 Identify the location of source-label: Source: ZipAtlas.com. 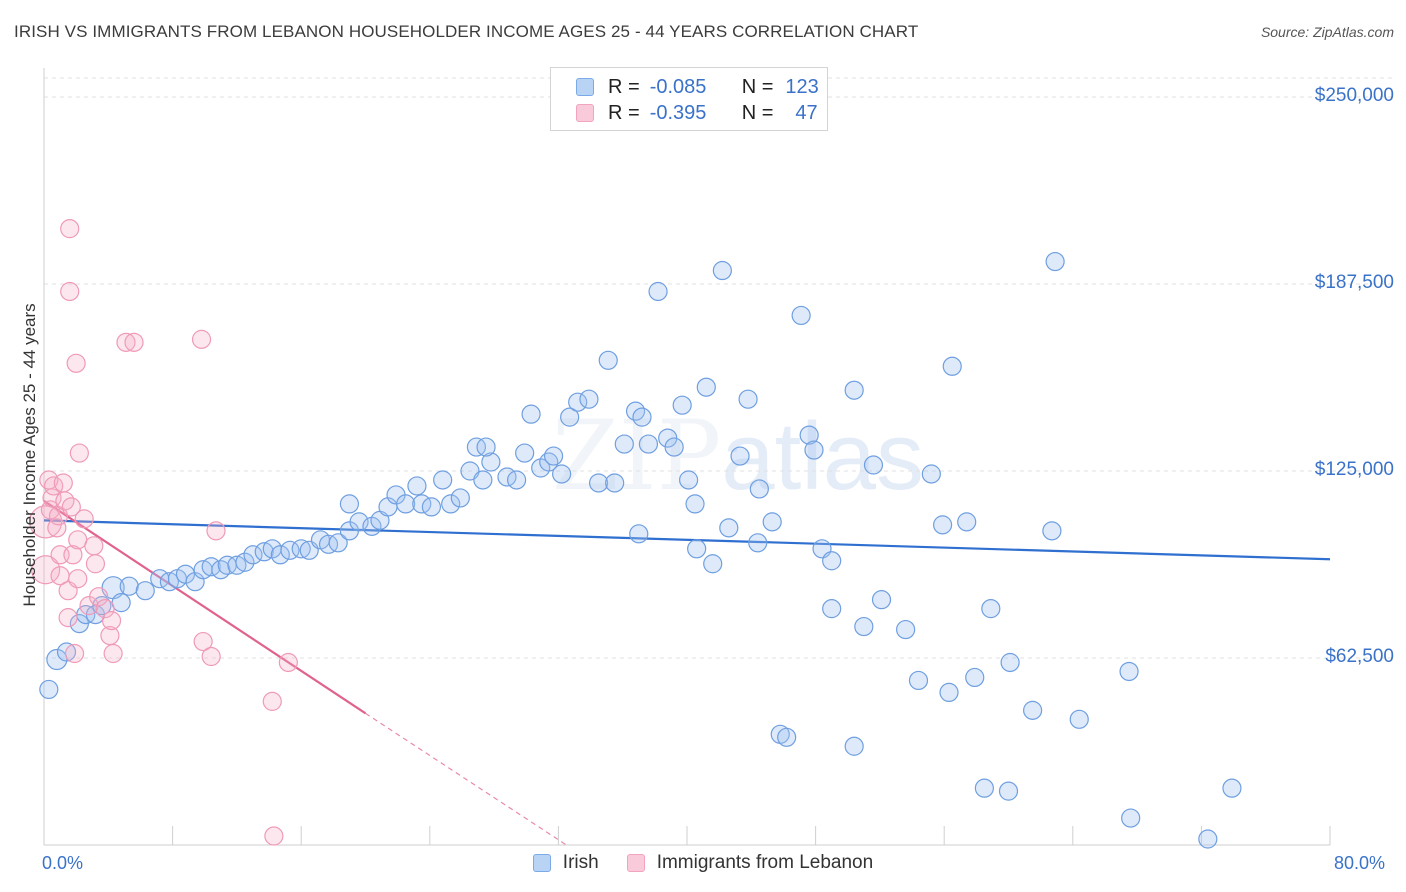
(1327, 32).